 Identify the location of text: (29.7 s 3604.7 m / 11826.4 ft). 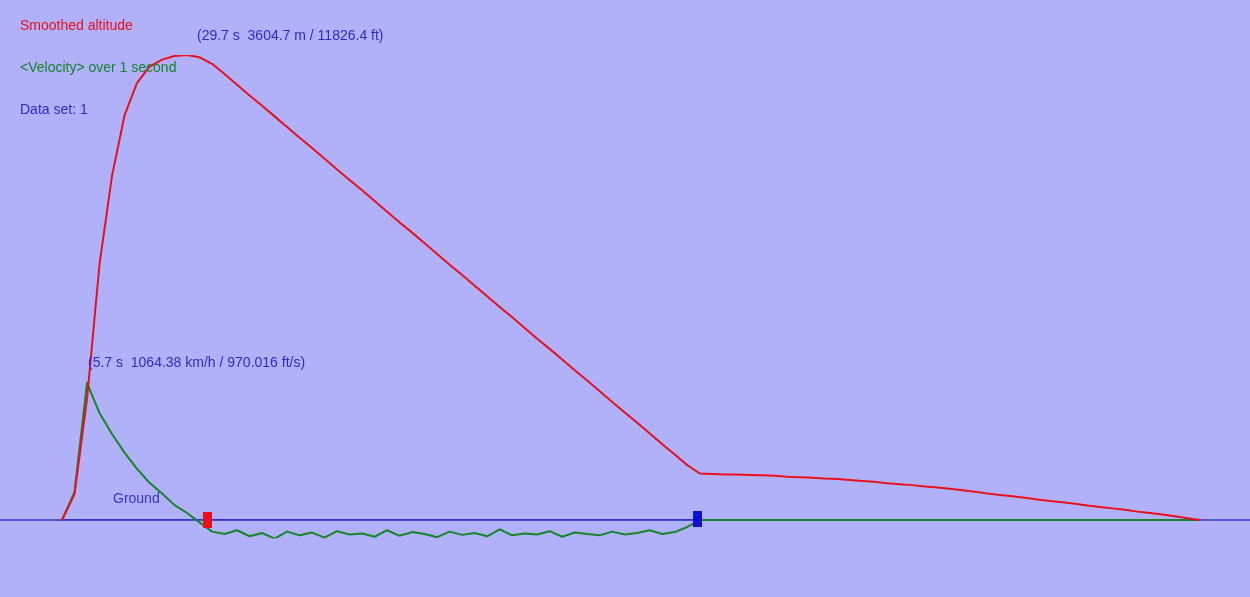
(290, 35).